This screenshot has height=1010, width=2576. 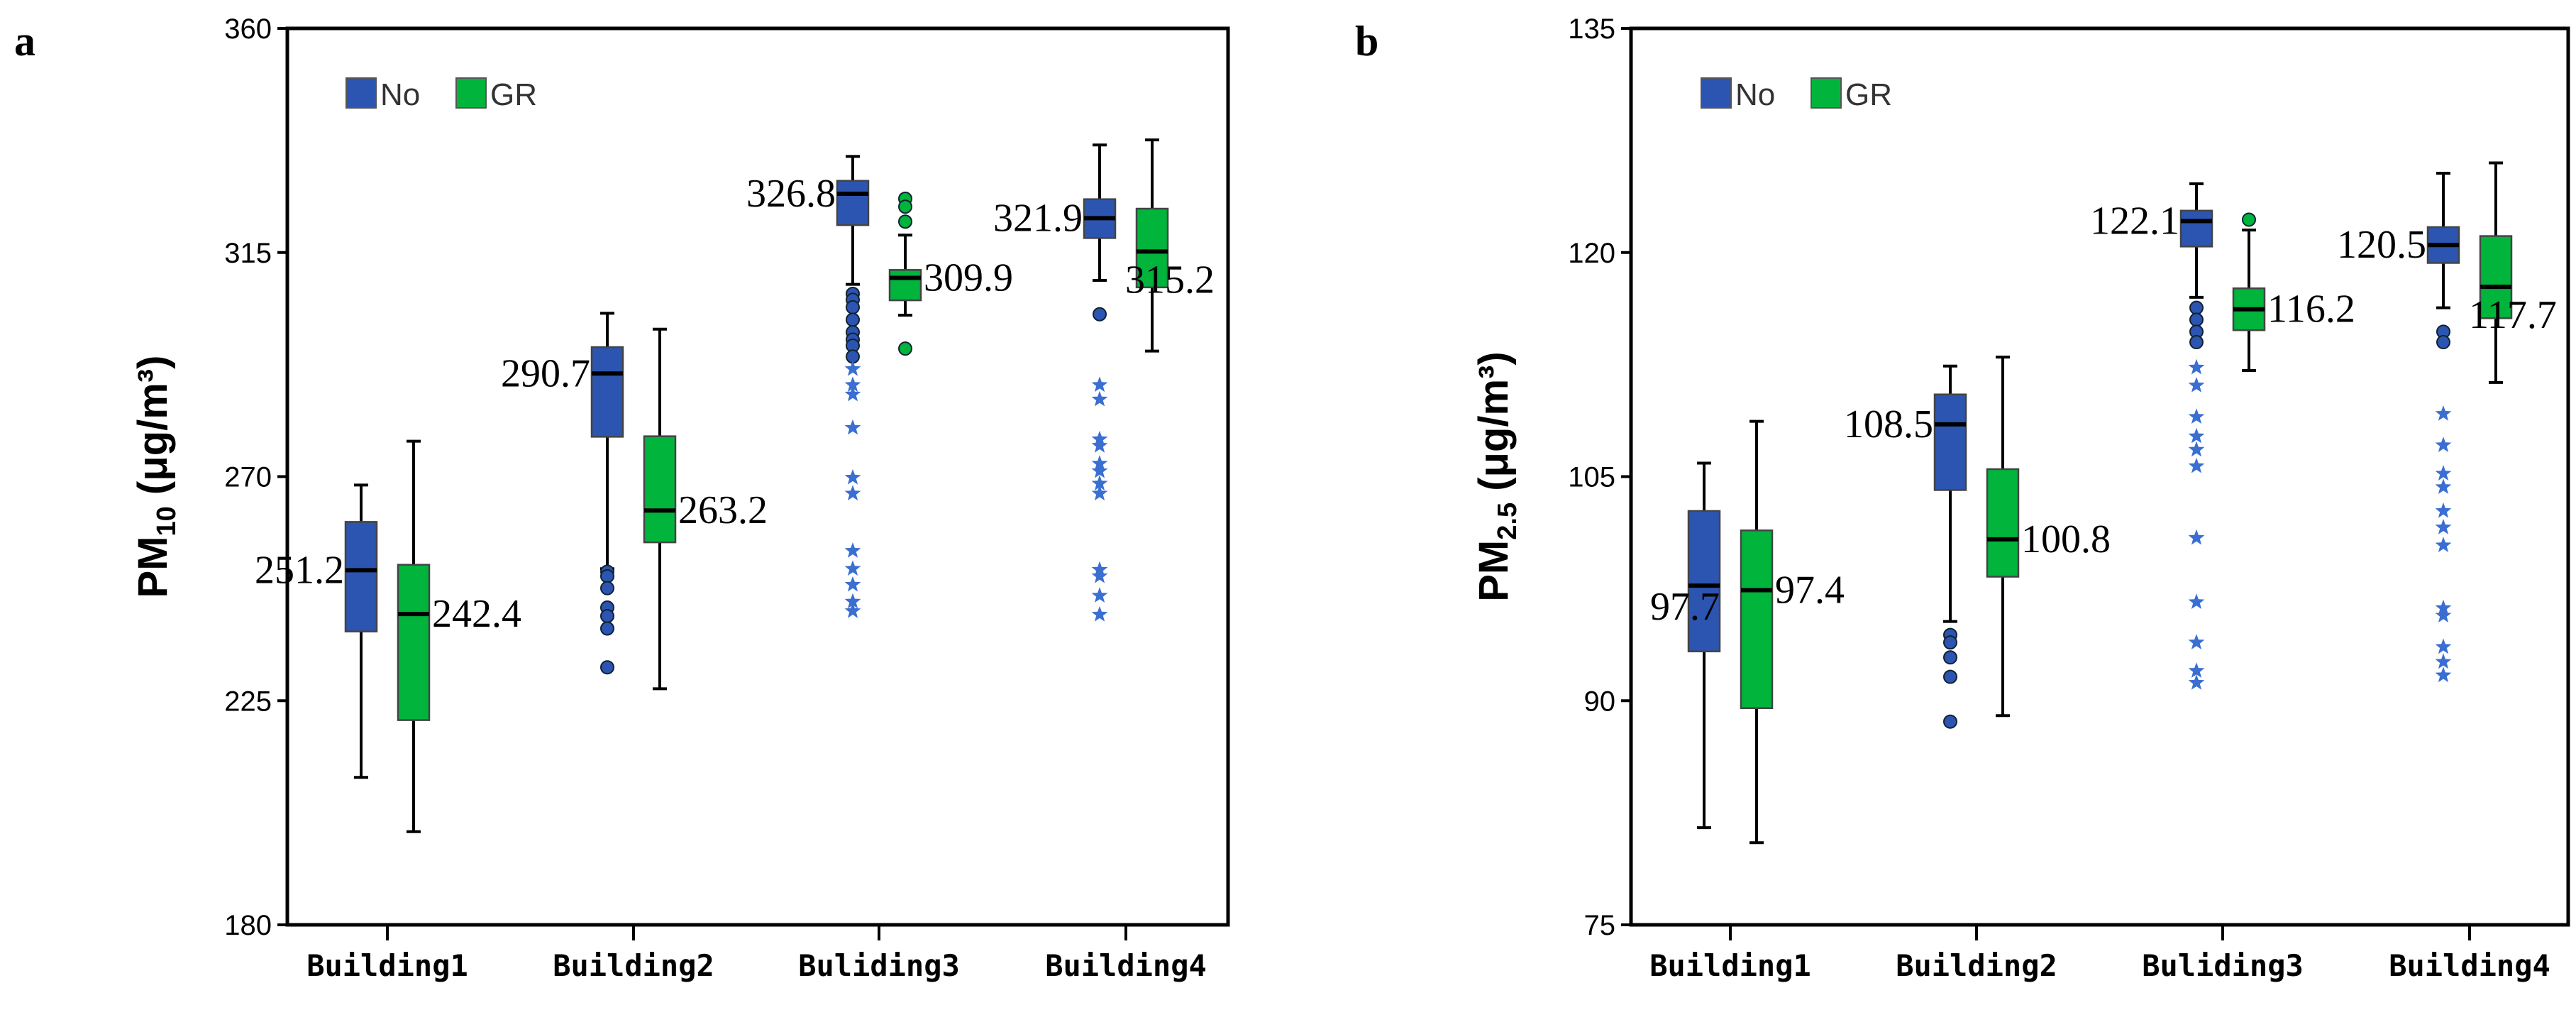 What do you see at coordinates (2151, 436) in the screenshot?
I see `box-no-3: 122.1` at bounding box center [2151, 436].